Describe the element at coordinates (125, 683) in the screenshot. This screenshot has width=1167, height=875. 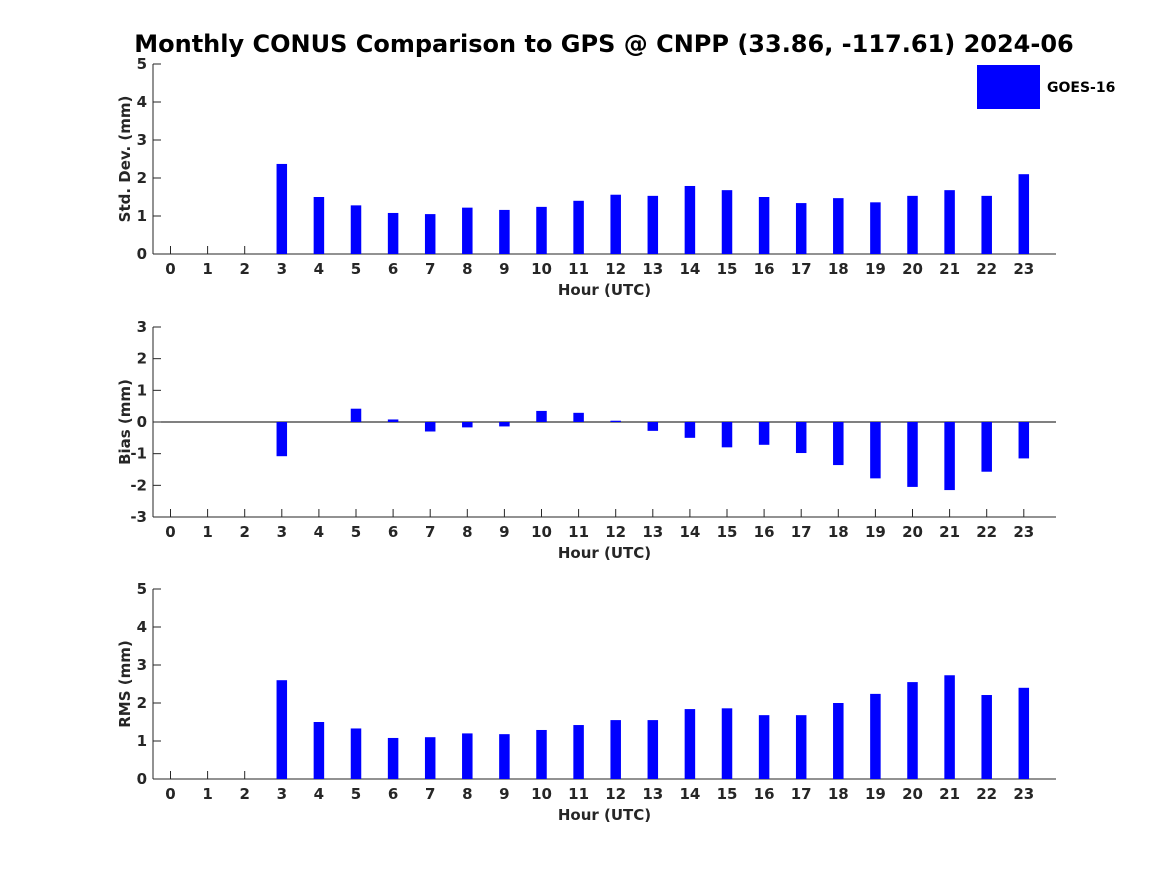
I see `y-axis-label: RMS (mm)` at that location.